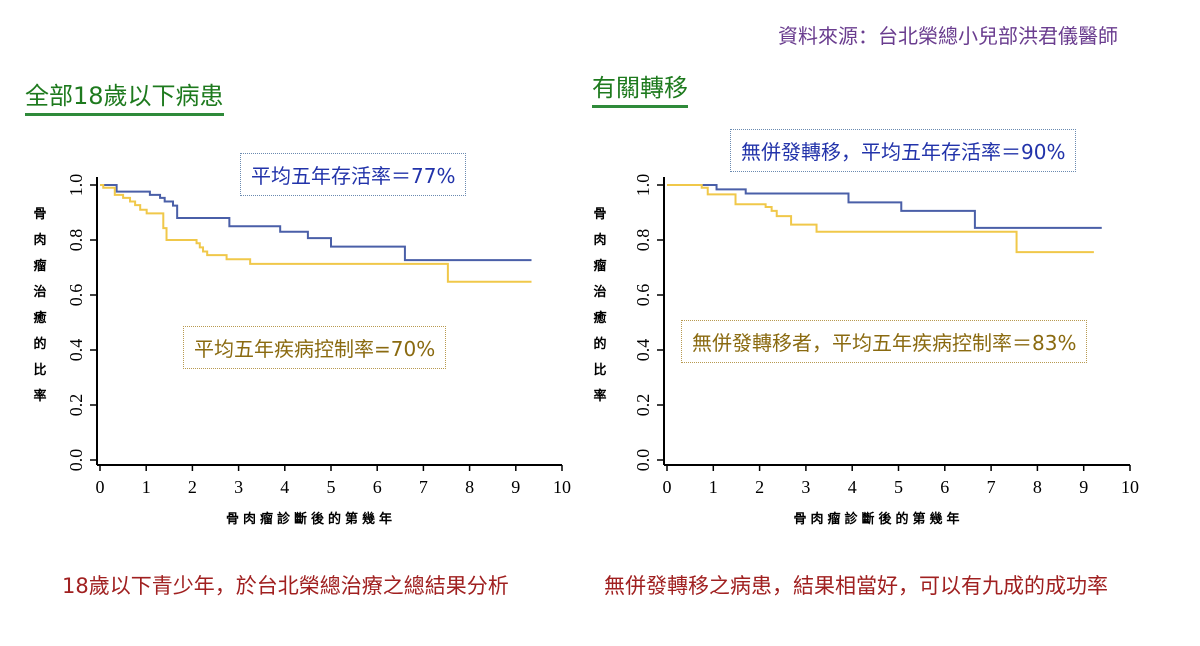  Describe the element at coordinates (315, 347) in the screenshot. I see `annotation-control-left: 平均五年疾病控制率=70%` at that location.